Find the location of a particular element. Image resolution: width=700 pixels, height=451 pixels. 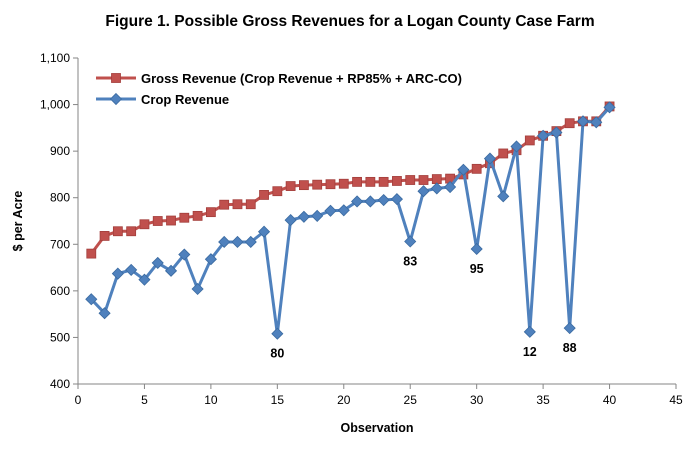

y-tick-label: 500 is located at coordinates (60, 337).